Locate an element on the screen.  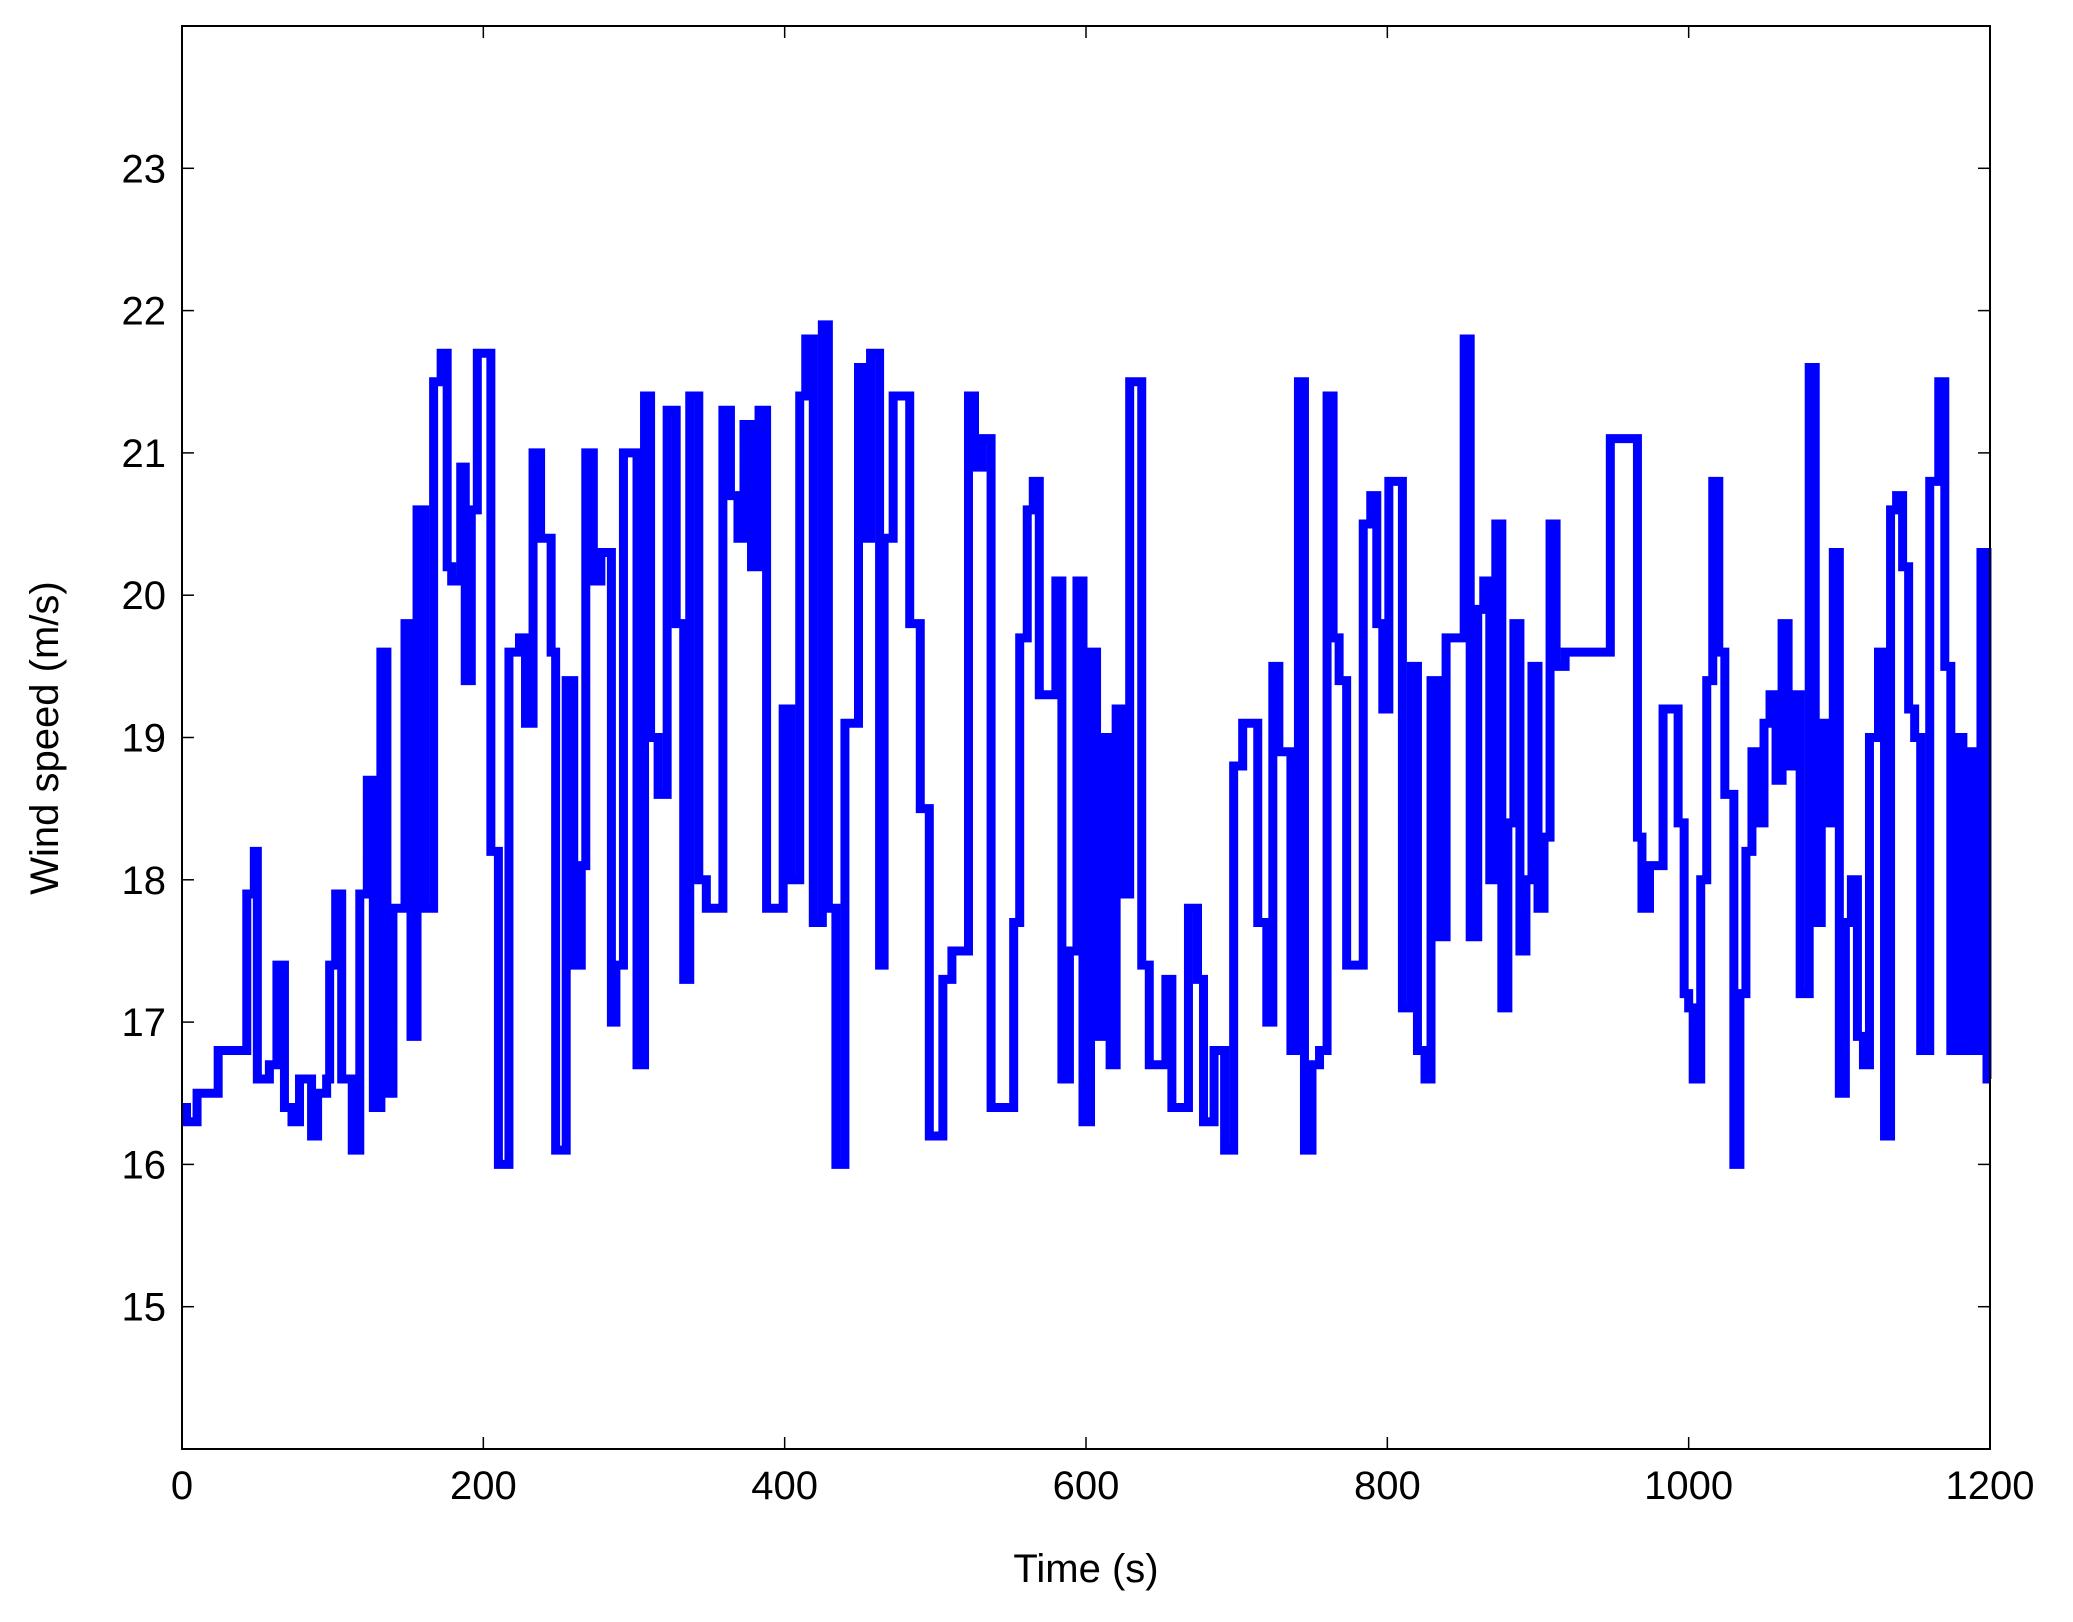
y-tick-label: 22 is located at coordinates (144, 312).